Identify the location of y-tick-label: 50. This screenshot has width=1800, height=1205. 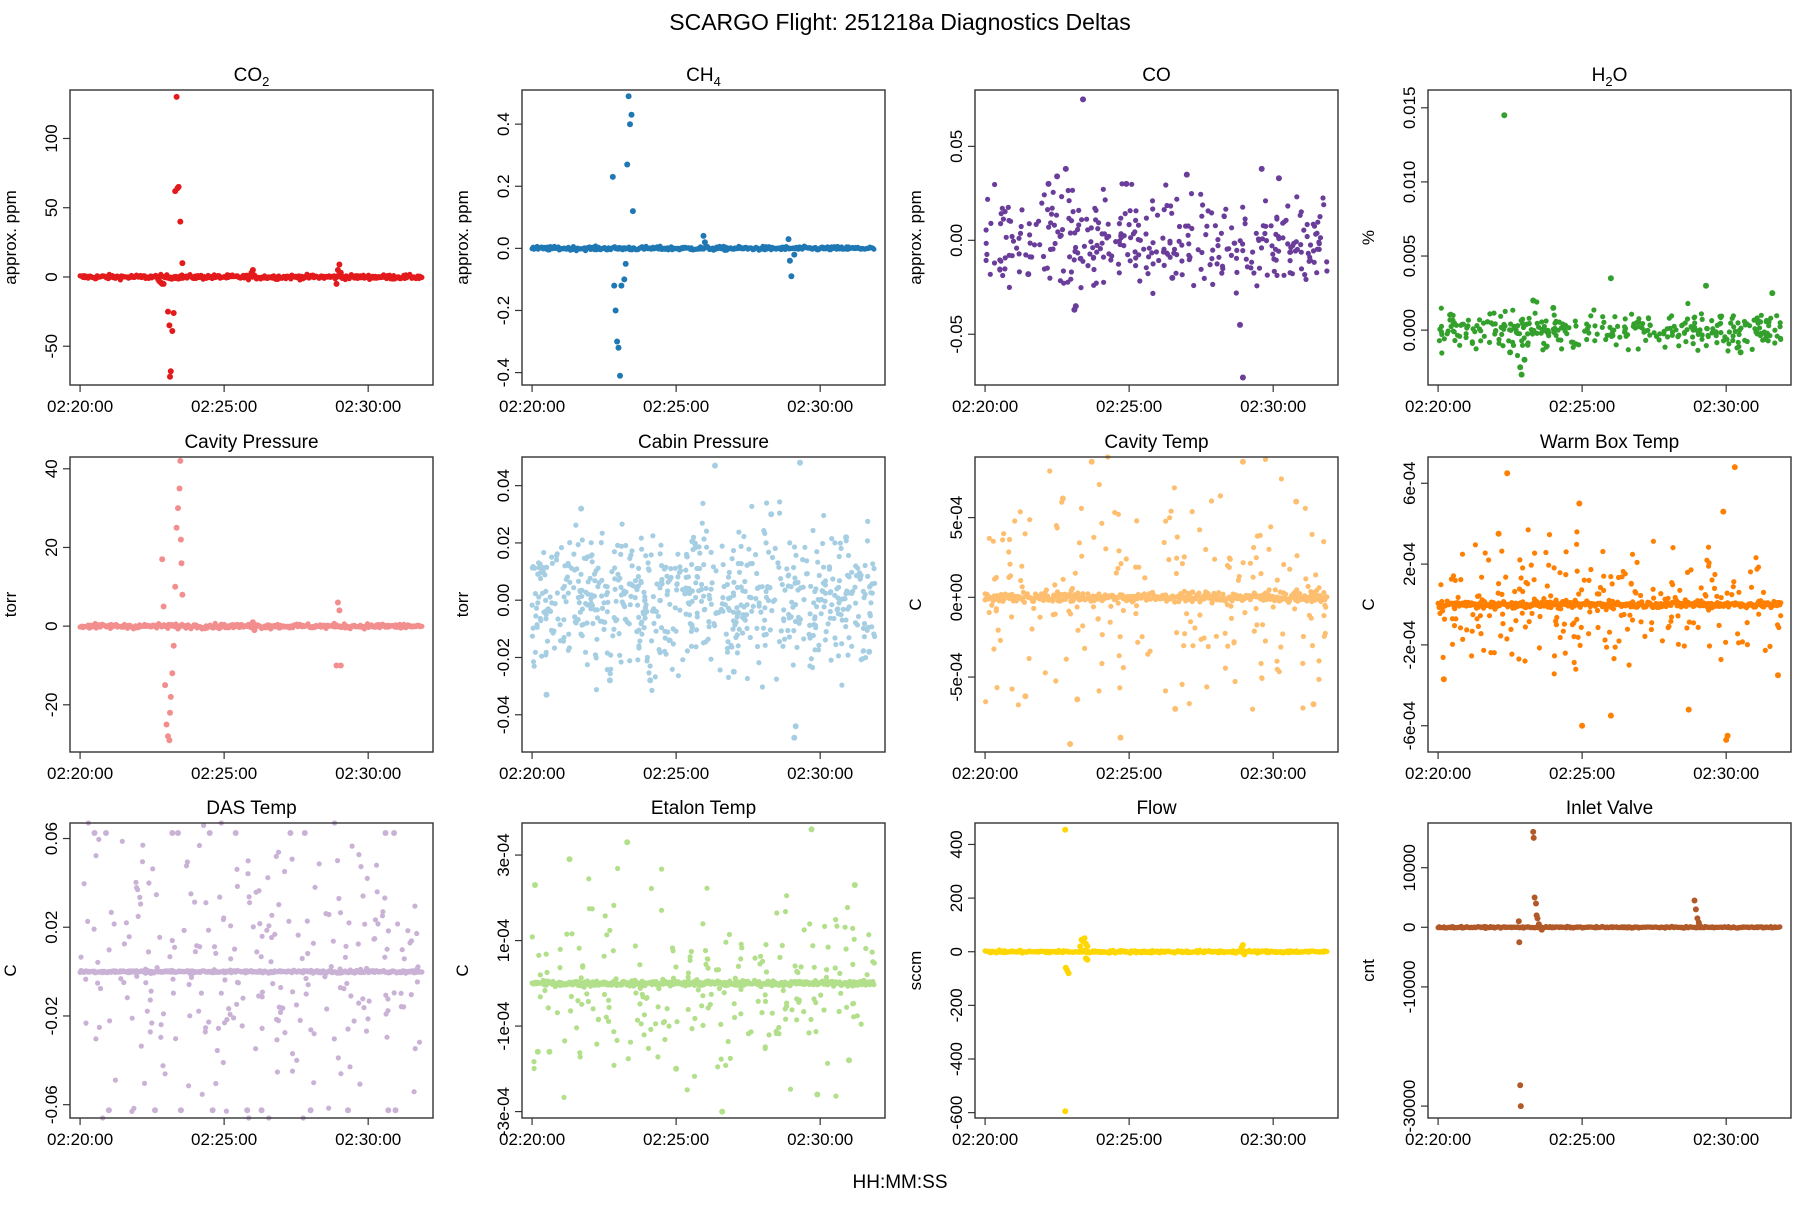
(51, 207).